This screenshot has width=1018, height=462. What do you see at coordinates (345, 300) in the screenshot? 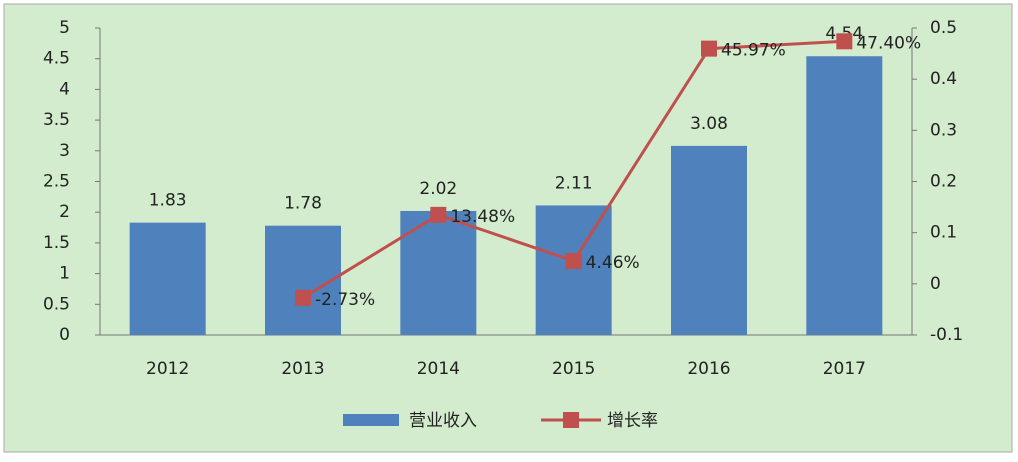
I see `line-value-label: -2.73%` at bounding box center [345, 300].